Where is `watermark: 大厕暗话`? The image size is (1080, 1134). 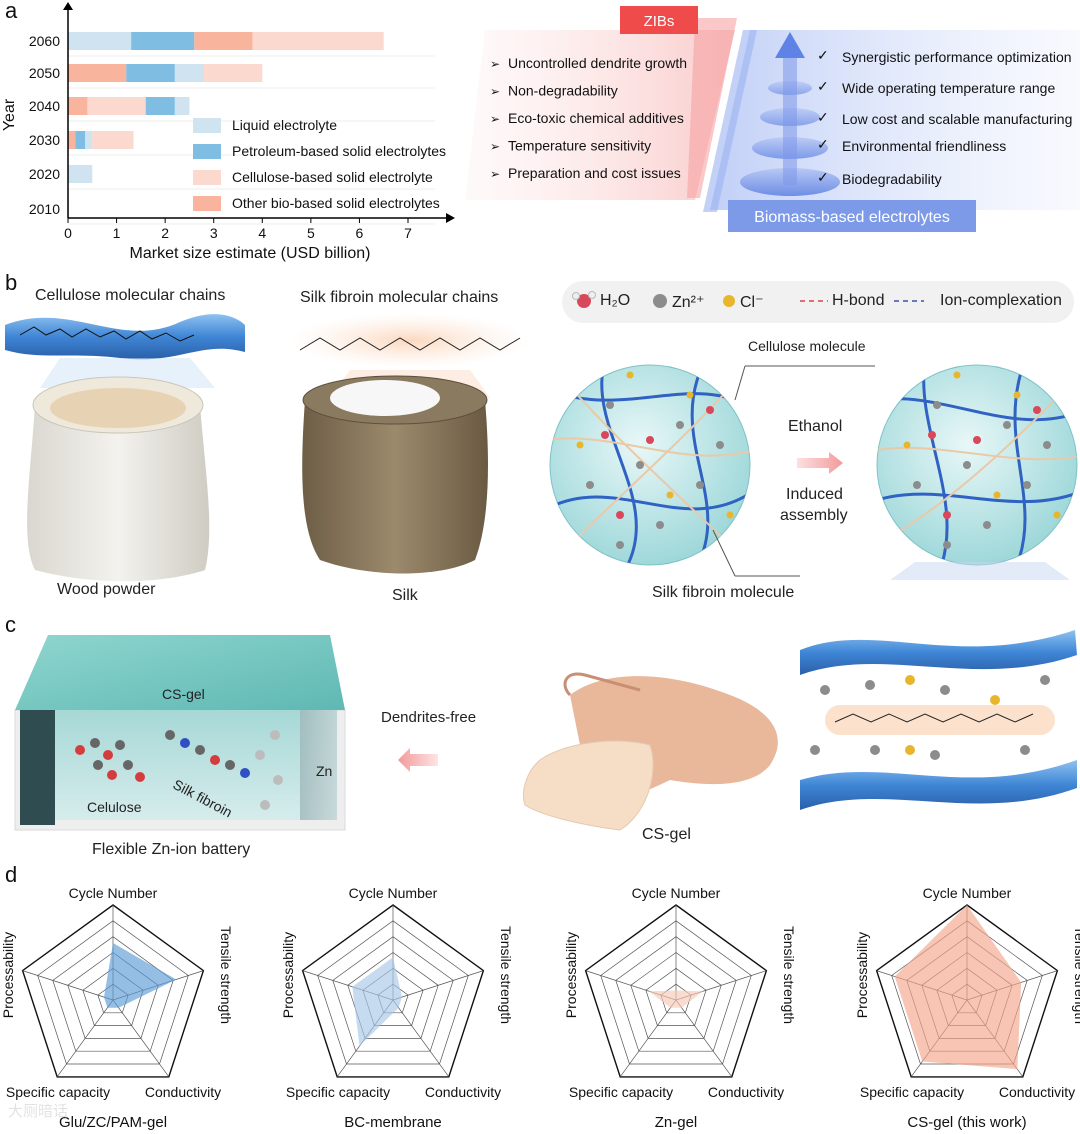
watermark: 大厕暗话 is located at coordinates (38, 1111).